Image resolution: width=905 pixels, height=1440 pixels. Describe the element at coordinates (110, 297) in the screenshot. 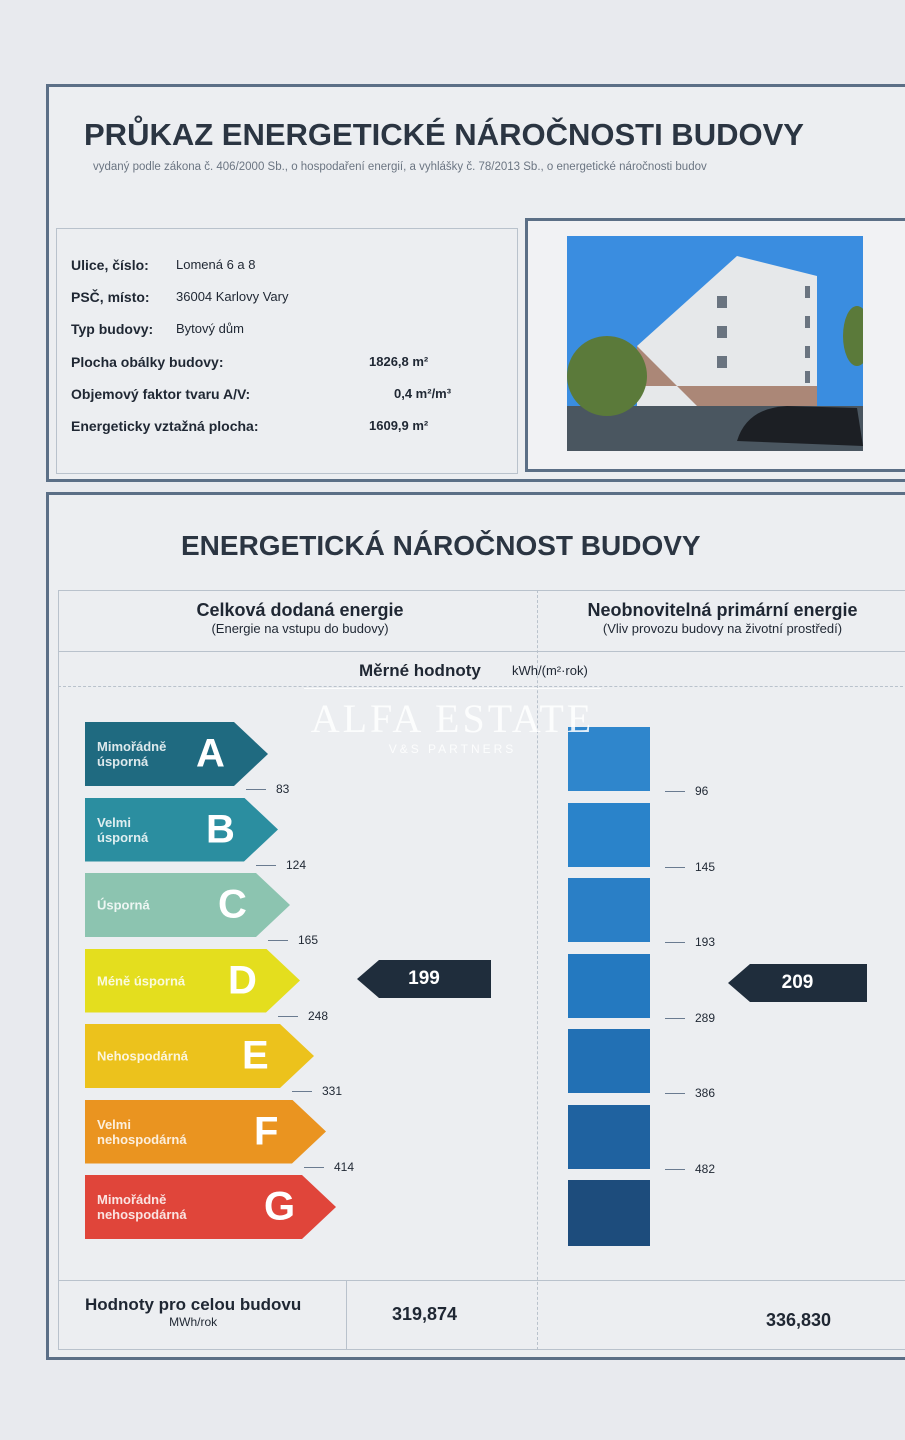

I see `info-label: PSČ, místo:` at that location.